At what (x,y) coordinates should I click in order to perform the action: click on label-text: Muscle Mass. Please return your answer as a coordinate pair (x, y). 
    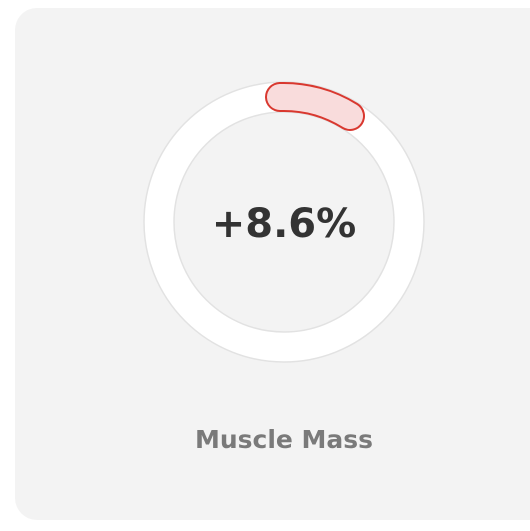
    Looking at the image, I should click on (284, 439).